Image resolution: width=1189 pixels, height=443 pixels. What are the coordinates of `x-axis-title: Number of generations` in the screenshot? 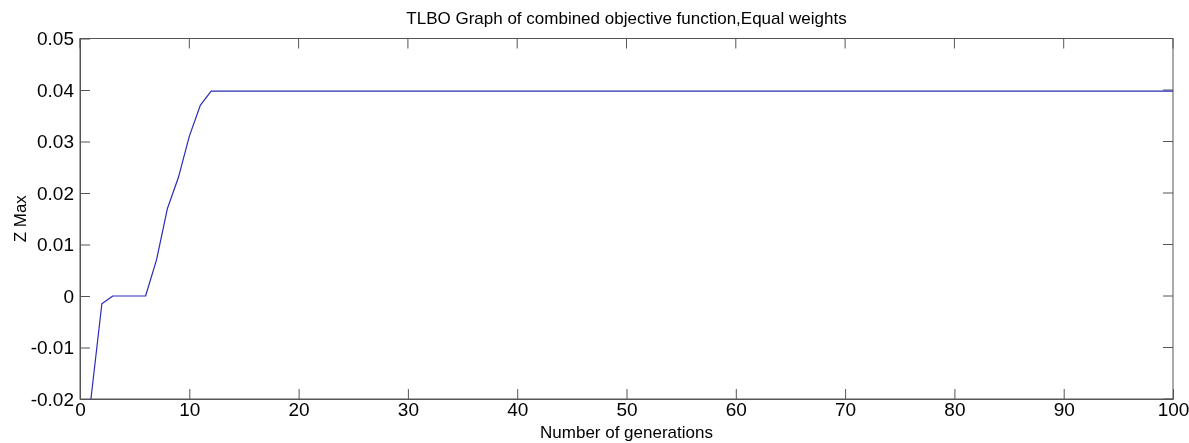 It's located at (626, 432).